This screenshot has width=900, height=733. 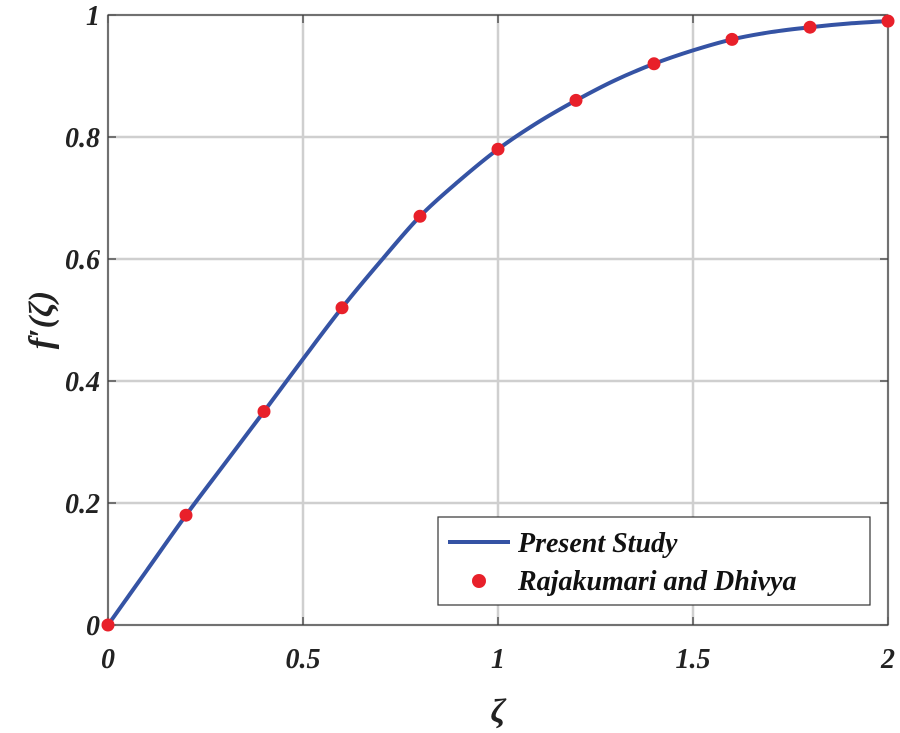 I want to click on legend-box, so click(x=654, y=561).